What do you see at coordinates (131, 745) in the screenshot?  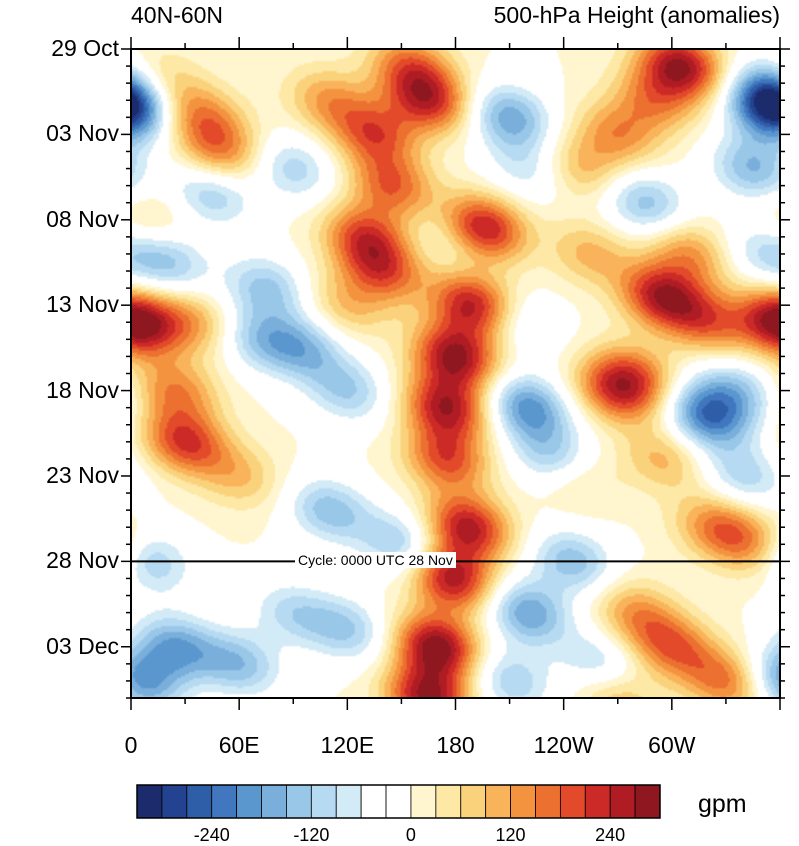 I see `x-tick-label: 0` at bounding box center [131, 745].